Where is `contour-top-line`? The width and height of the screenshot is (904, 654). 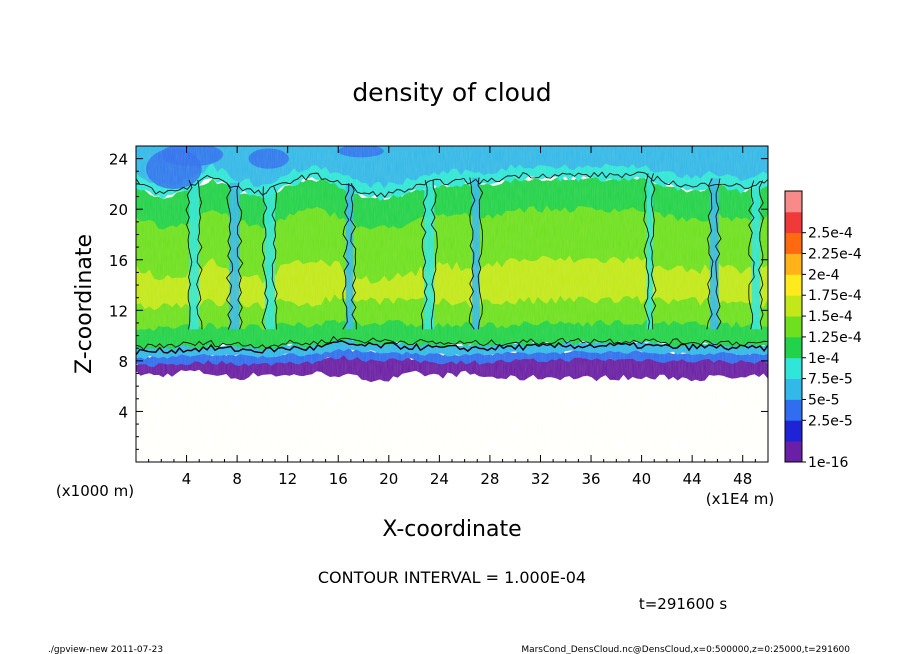
contour-top-line is located at coordinates (452, 184).